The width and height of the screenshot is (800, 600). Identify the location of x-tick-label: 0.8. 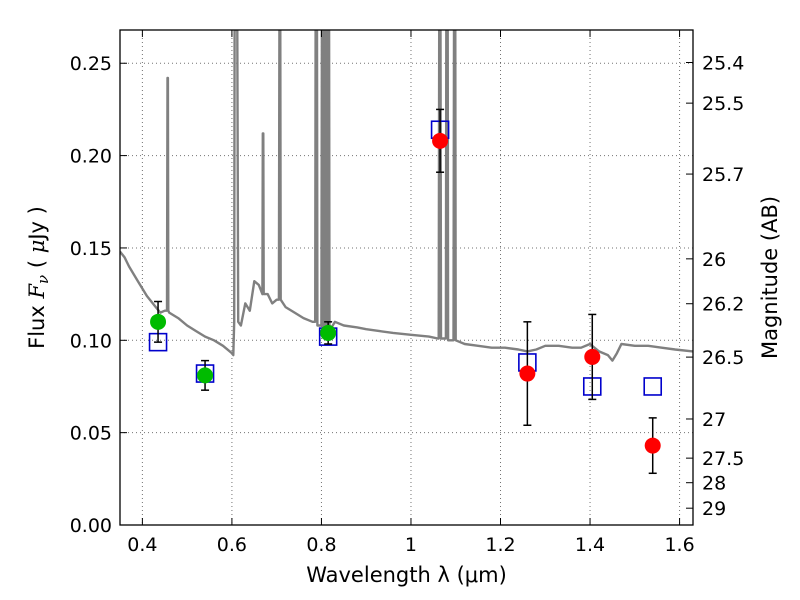
(321, 545).